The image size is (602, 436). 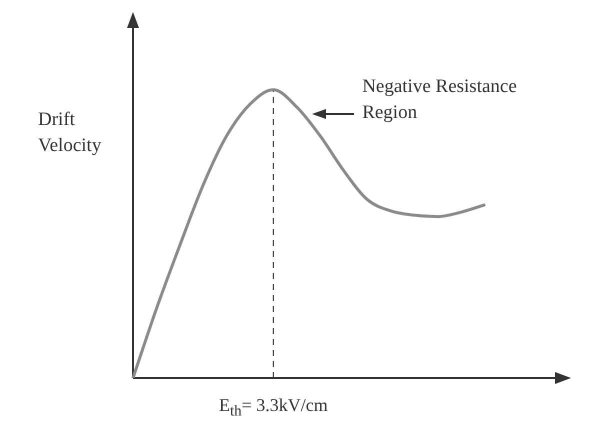 I want to click on annotation: Negative Resistance Region, so click(x=440, y=99).